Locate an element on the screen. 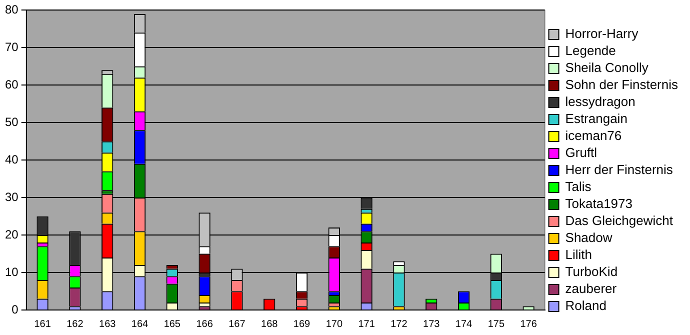 This screenshot has height=335, width=690. legend-label: iceman76 is located at coordinates (593, 136).